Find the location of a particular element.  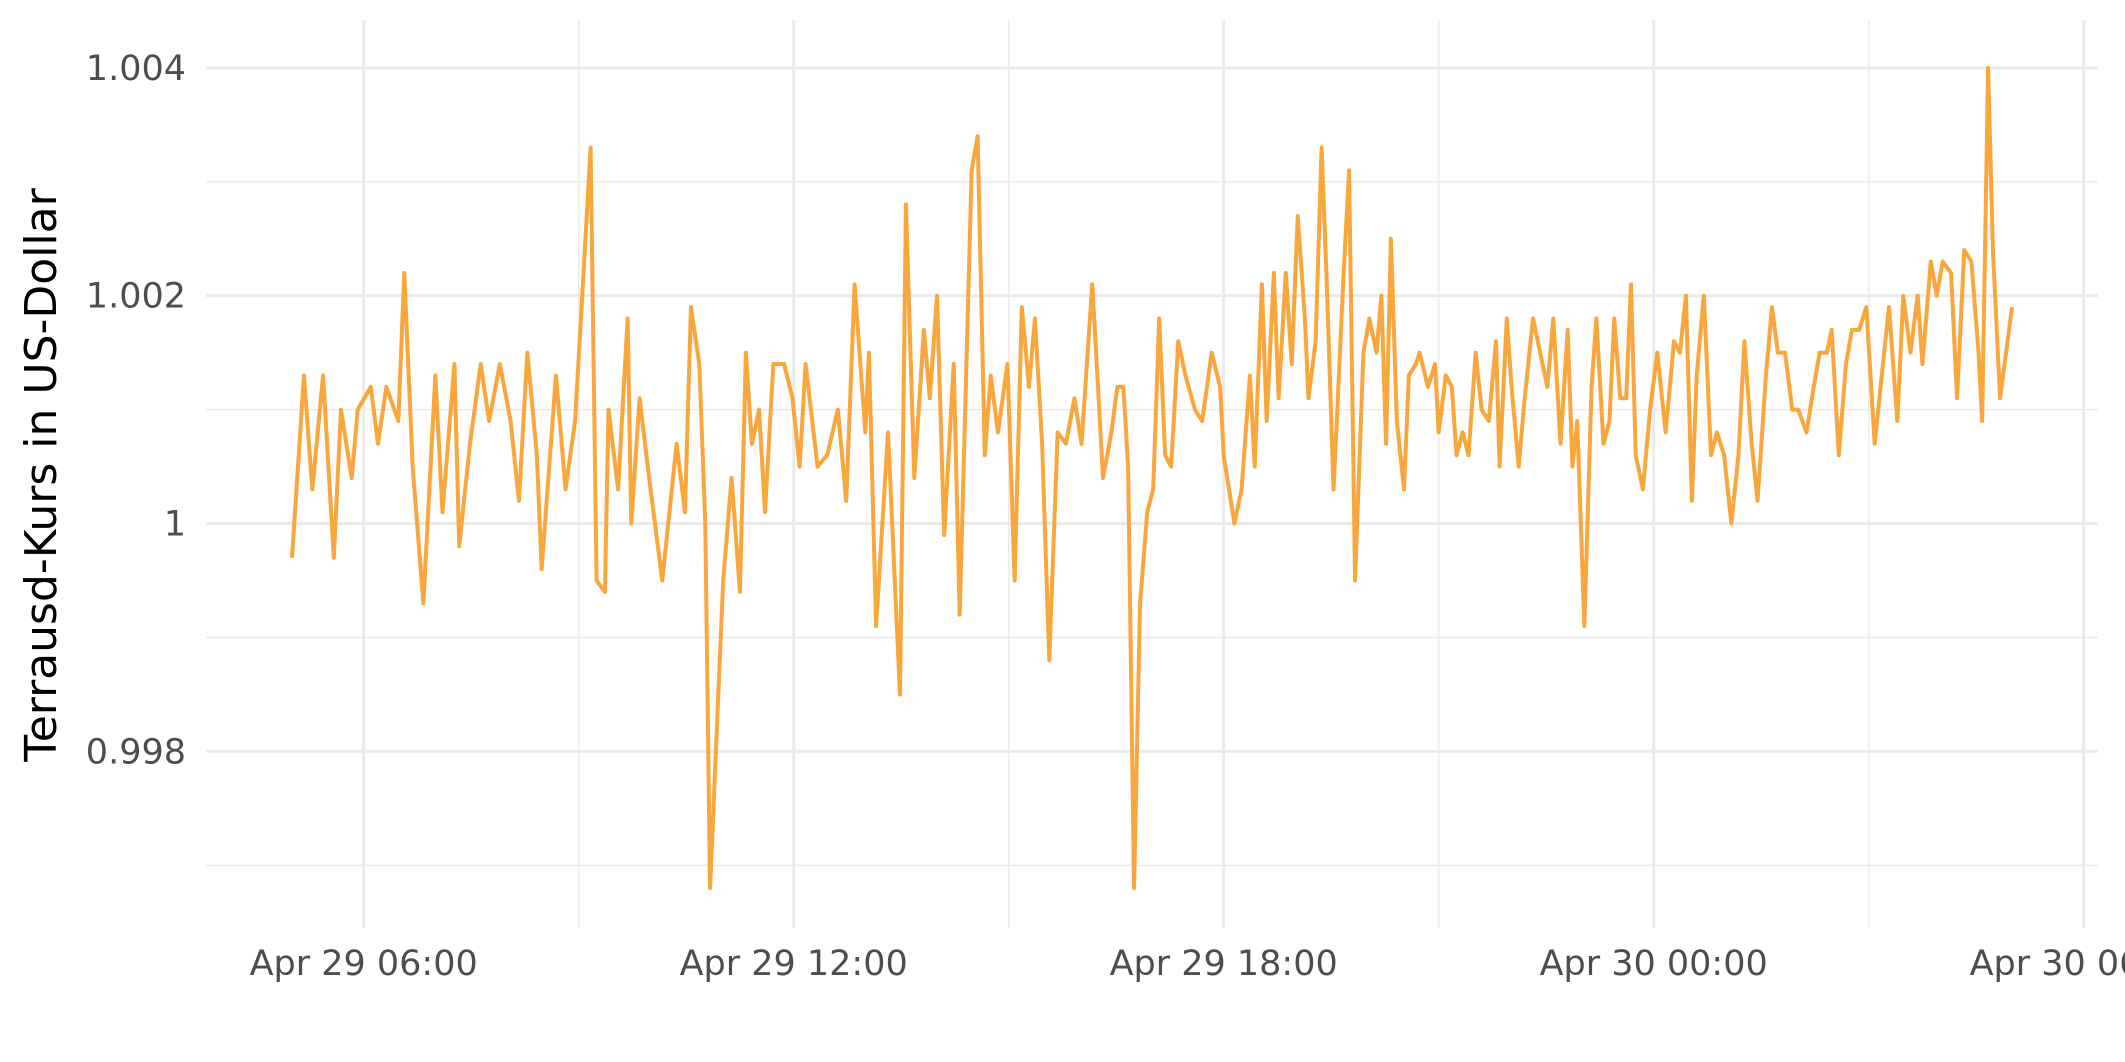

x-tick-label: Apr 29 06:00 is located at coordinates (364, 964).